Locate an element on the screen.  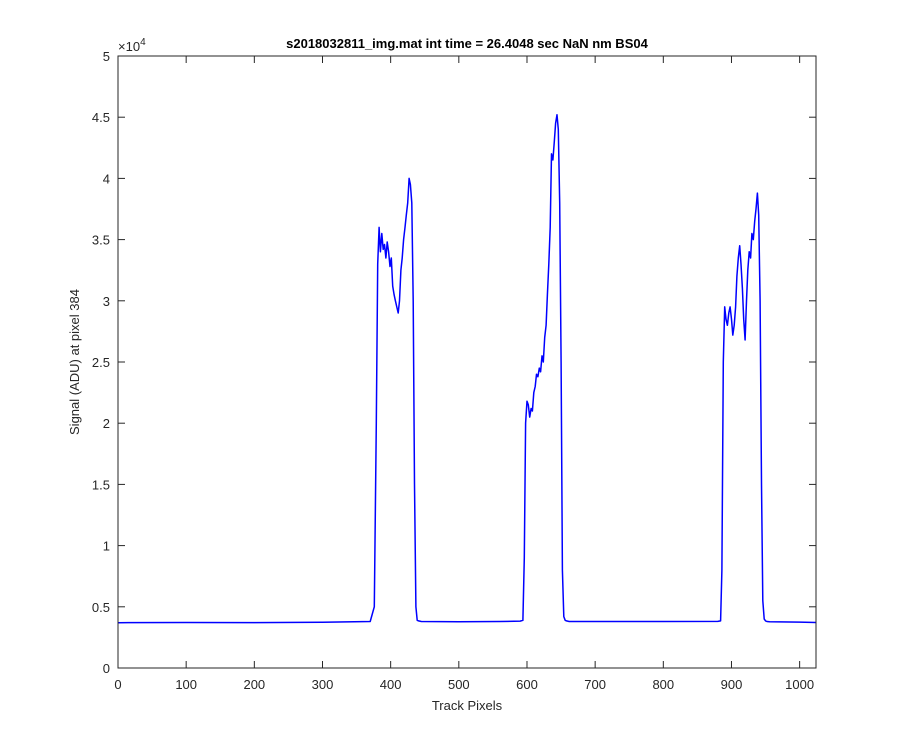
x-tick-label: 700 is located at coordinates (595, 684).